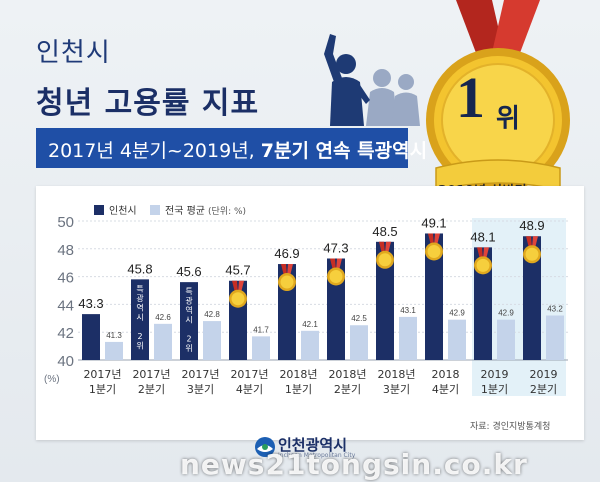 This screenshot has width=600, height=482. I want to click on x-tick-label: 2019 2분기, so click(544, 382).